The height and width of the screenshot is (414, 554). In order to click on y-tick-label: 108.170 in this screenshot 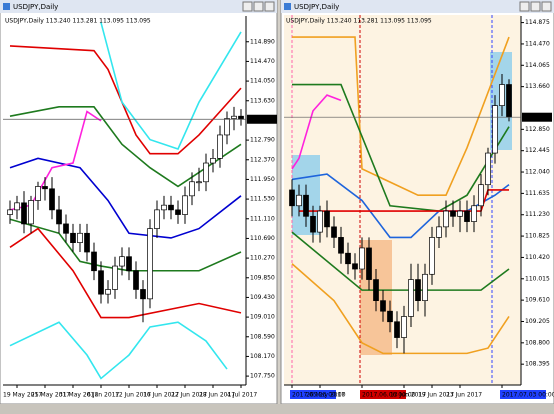, I will do `click(262, 356)`.